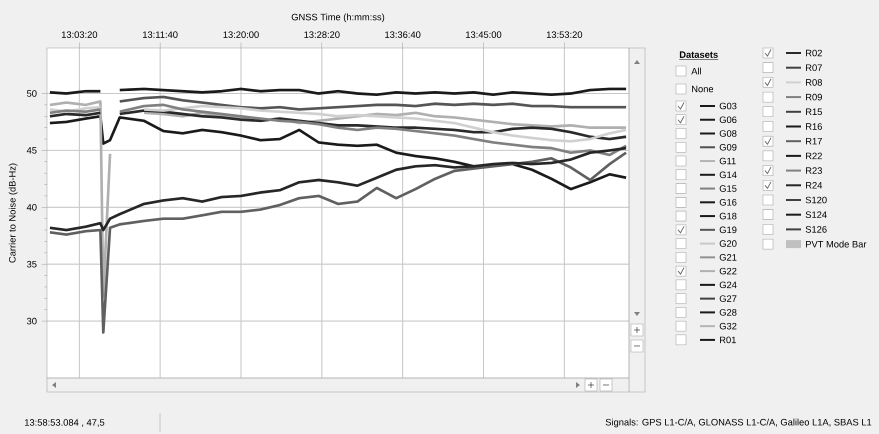  What do you see at coordinates (816, 214) in the screenshot?
I see `legend-label: S124` at bounding box center [816, 214].